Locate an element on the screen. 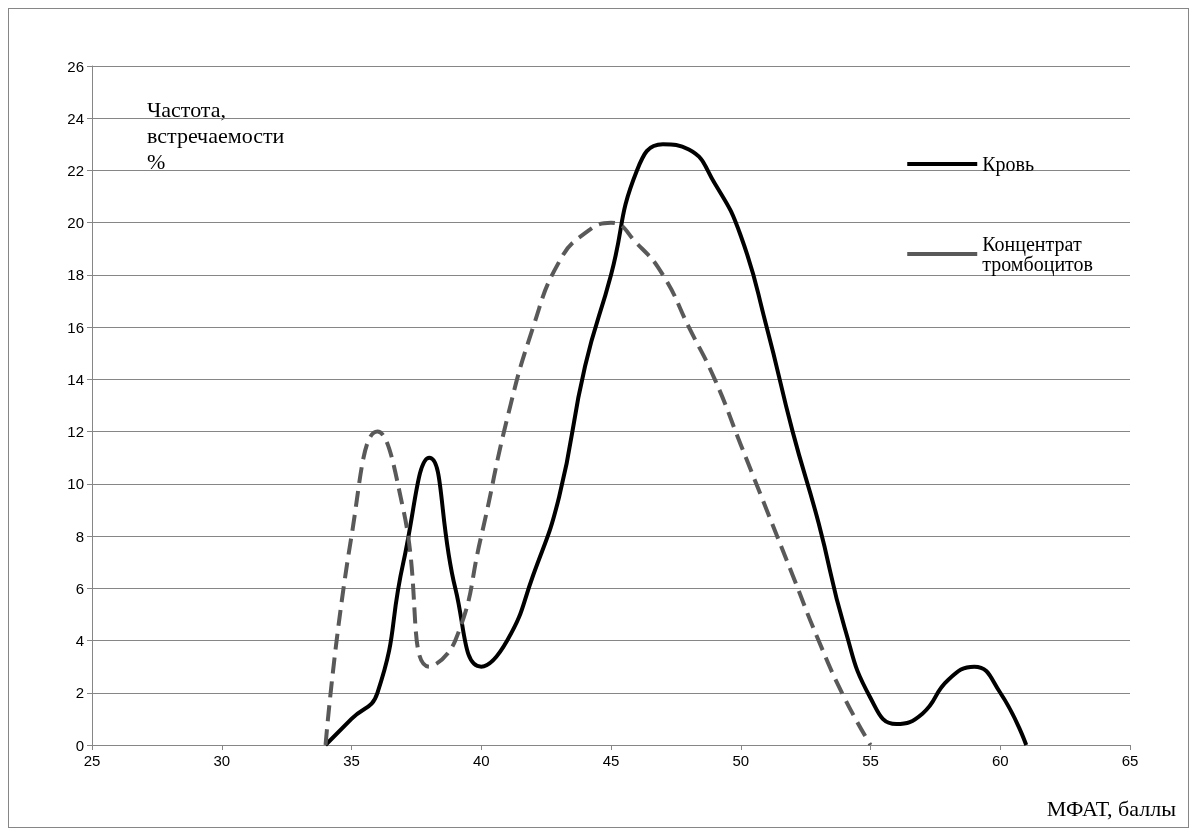 The width and height of the screenshot is (1197, 836). y-tick-label: 20 is located at coordinates (75, 223).